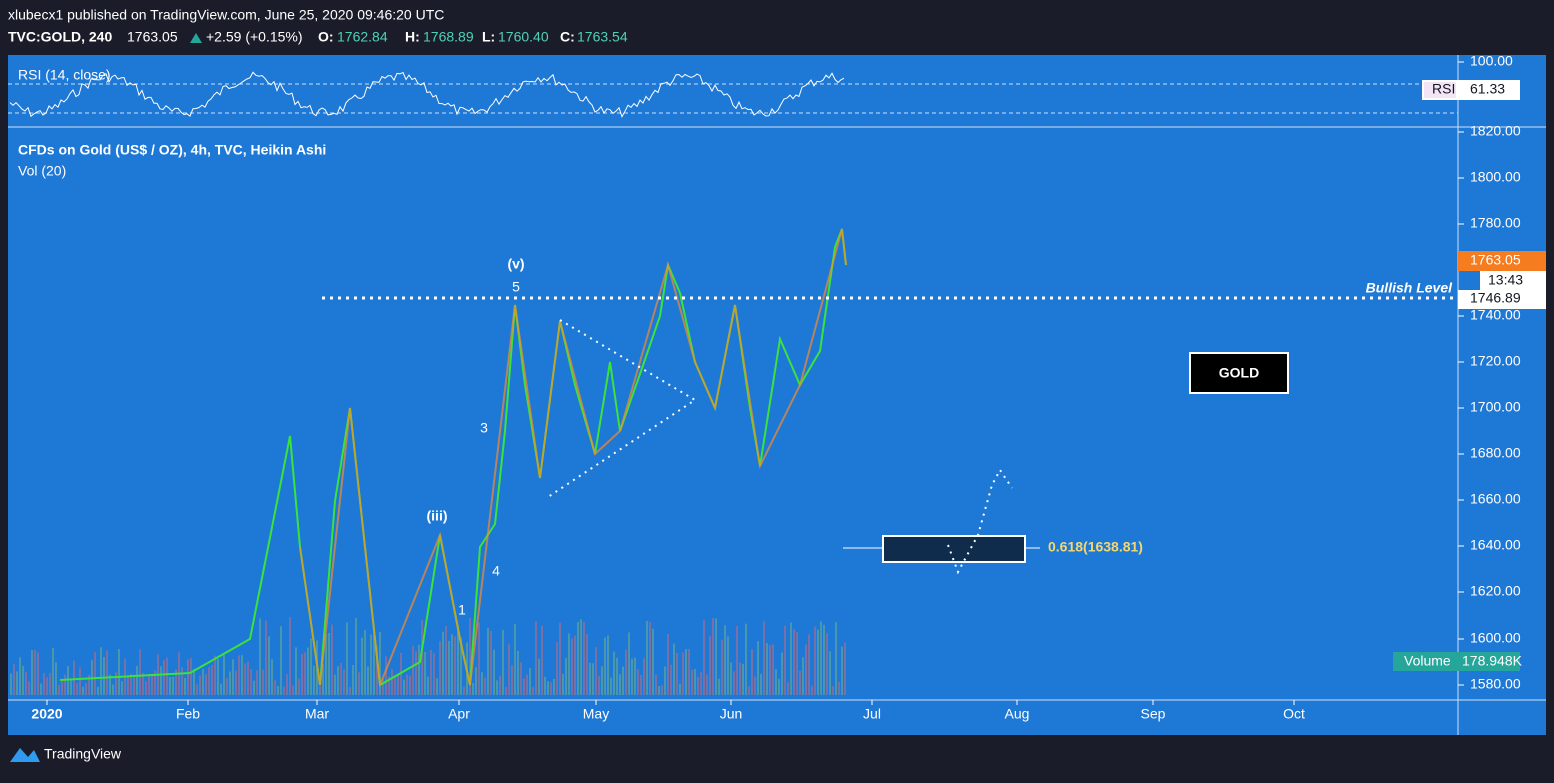 The image size is (1554, 783). Describe the element at coordinates (496, 571) in the screenshot. I see `wave-4: 4` at that location.